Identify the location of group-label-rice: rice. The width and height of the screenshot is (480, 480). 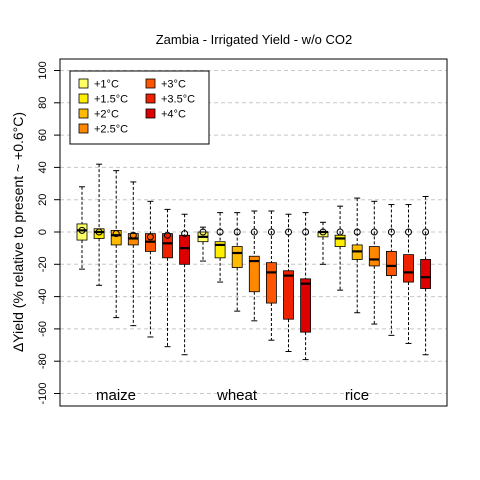
(357, 395).